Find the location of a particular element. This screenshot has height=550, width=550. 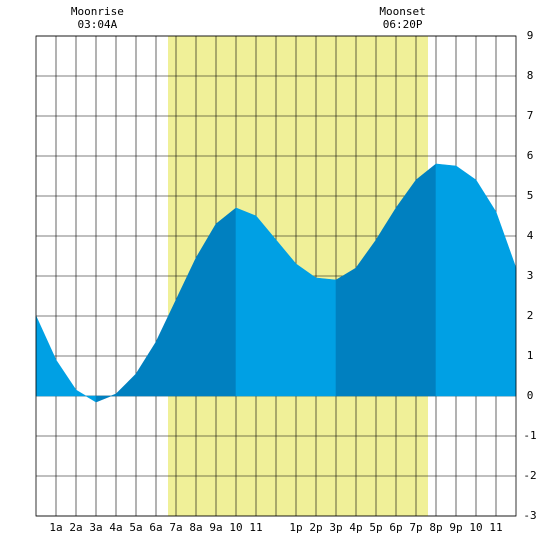

annotation-time: 03:04A is located at coordinates (98, 24).